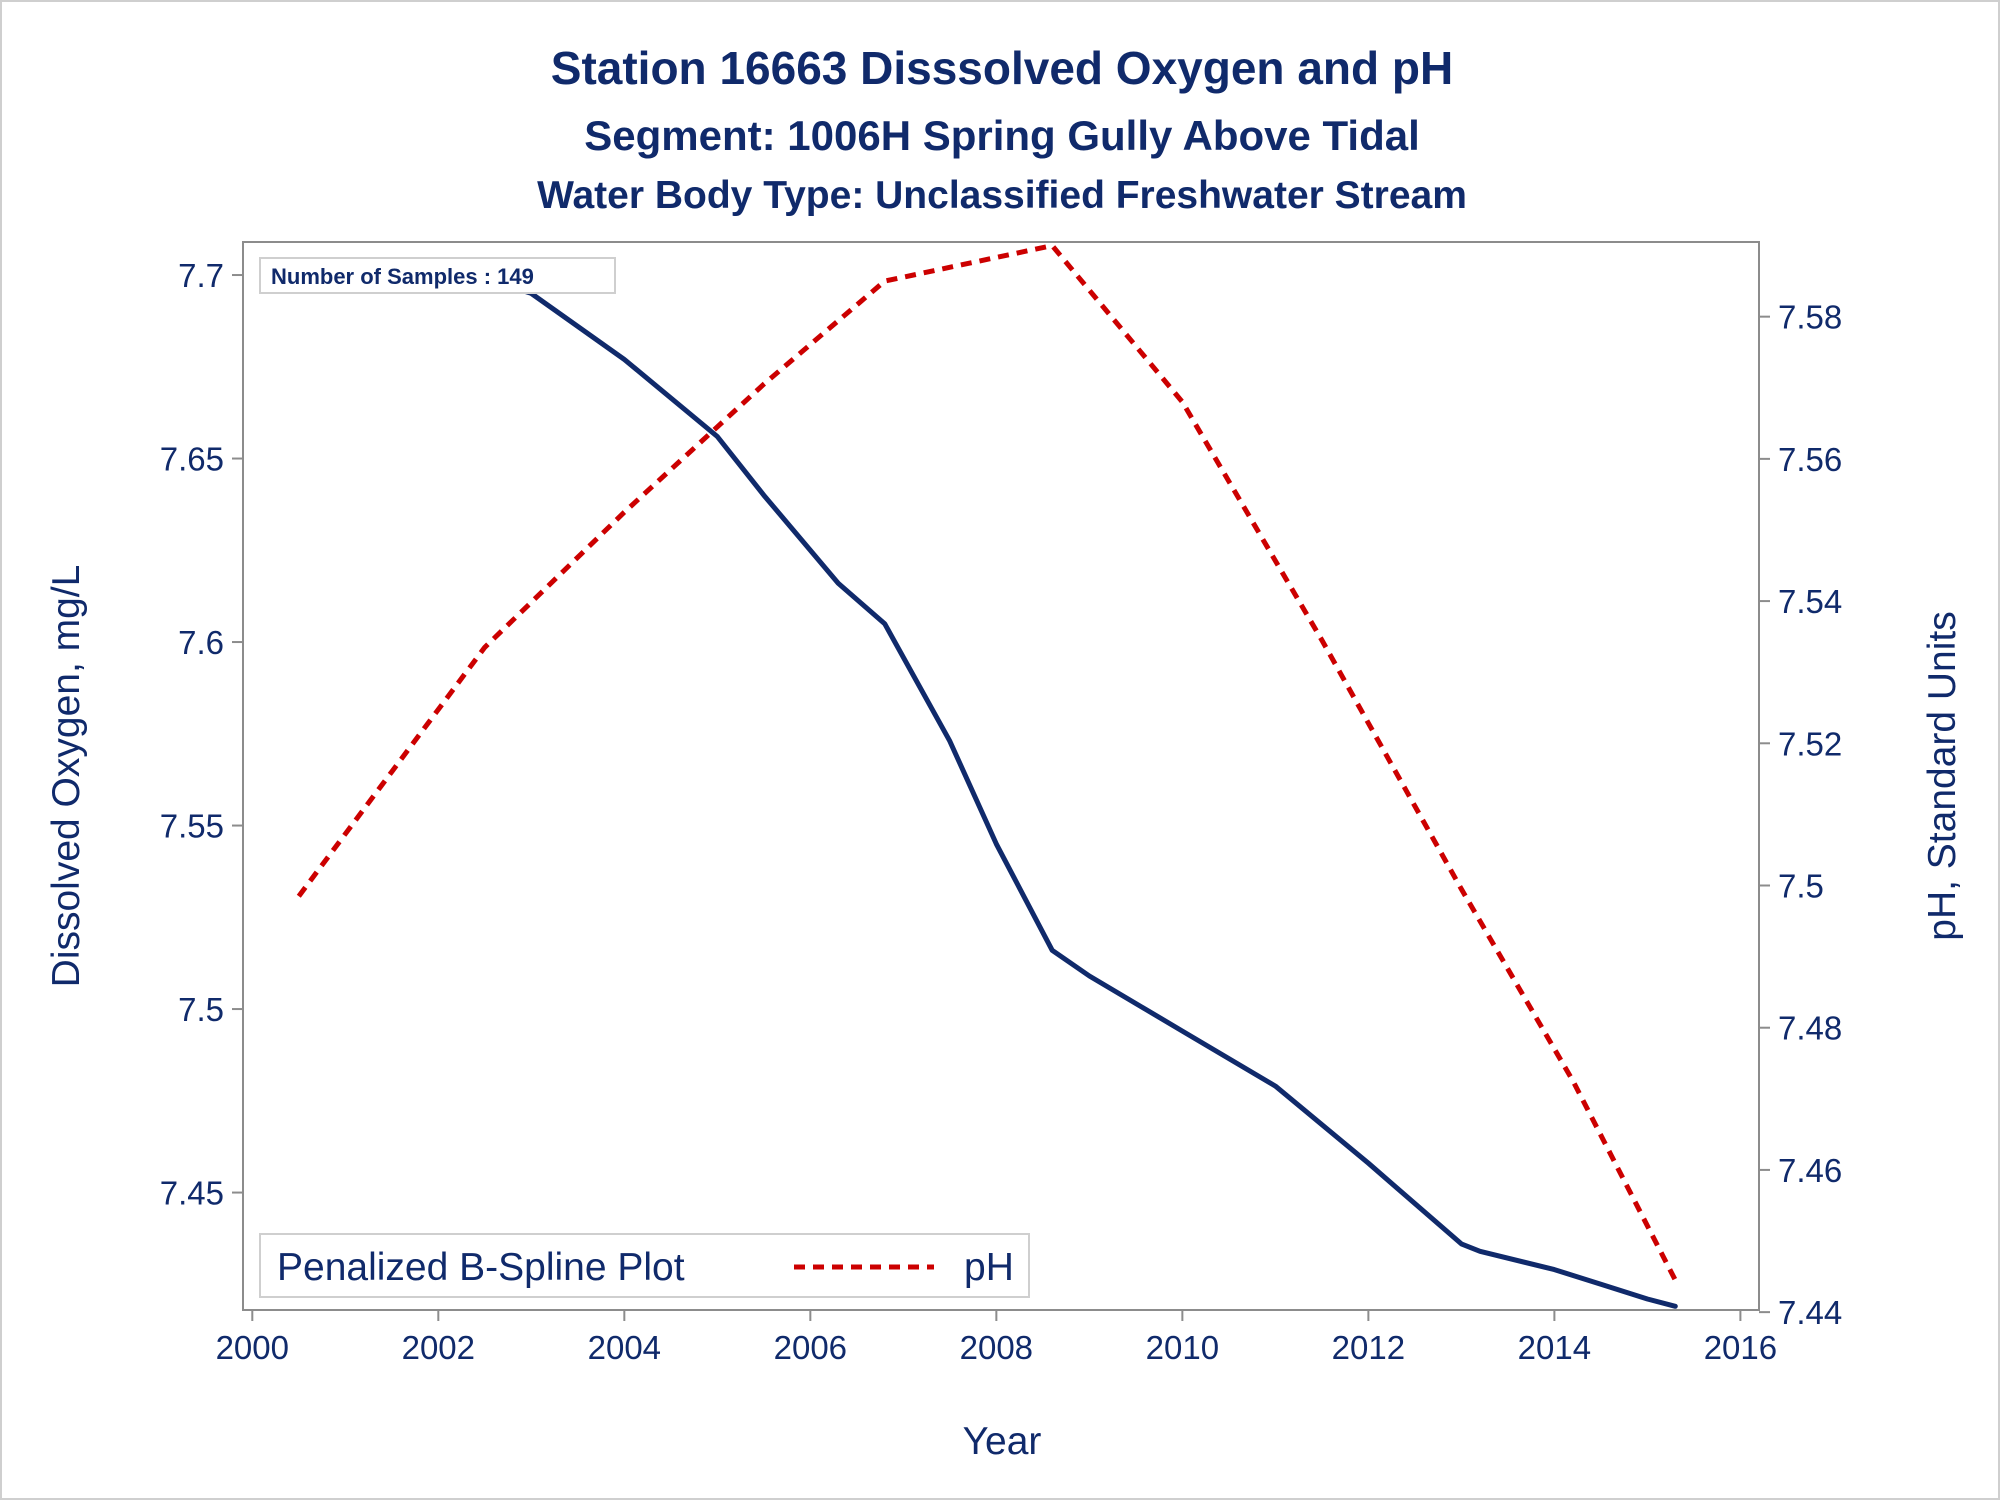  I want to click on samples-inset: Number of Samples : 149, so click(437, 275).